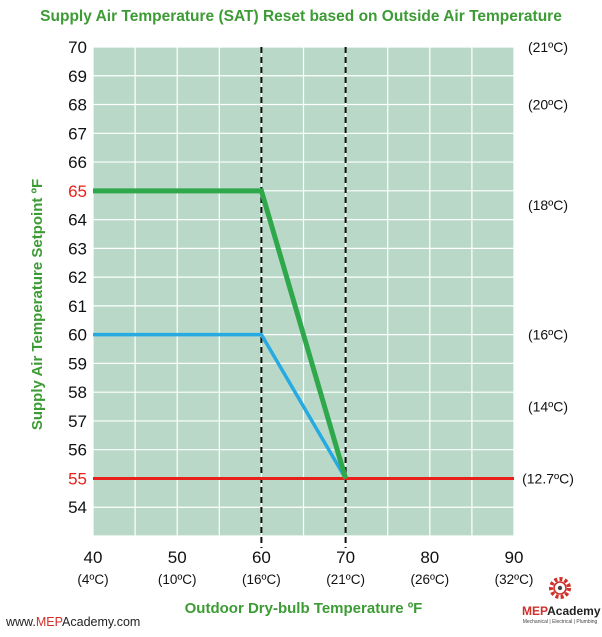 The height and width of the screenshot is (637, 602). Describe the element at coordinates (345, 579) in the screenshot. I see `x-tick-sublabel: (21ºC)` at that location.